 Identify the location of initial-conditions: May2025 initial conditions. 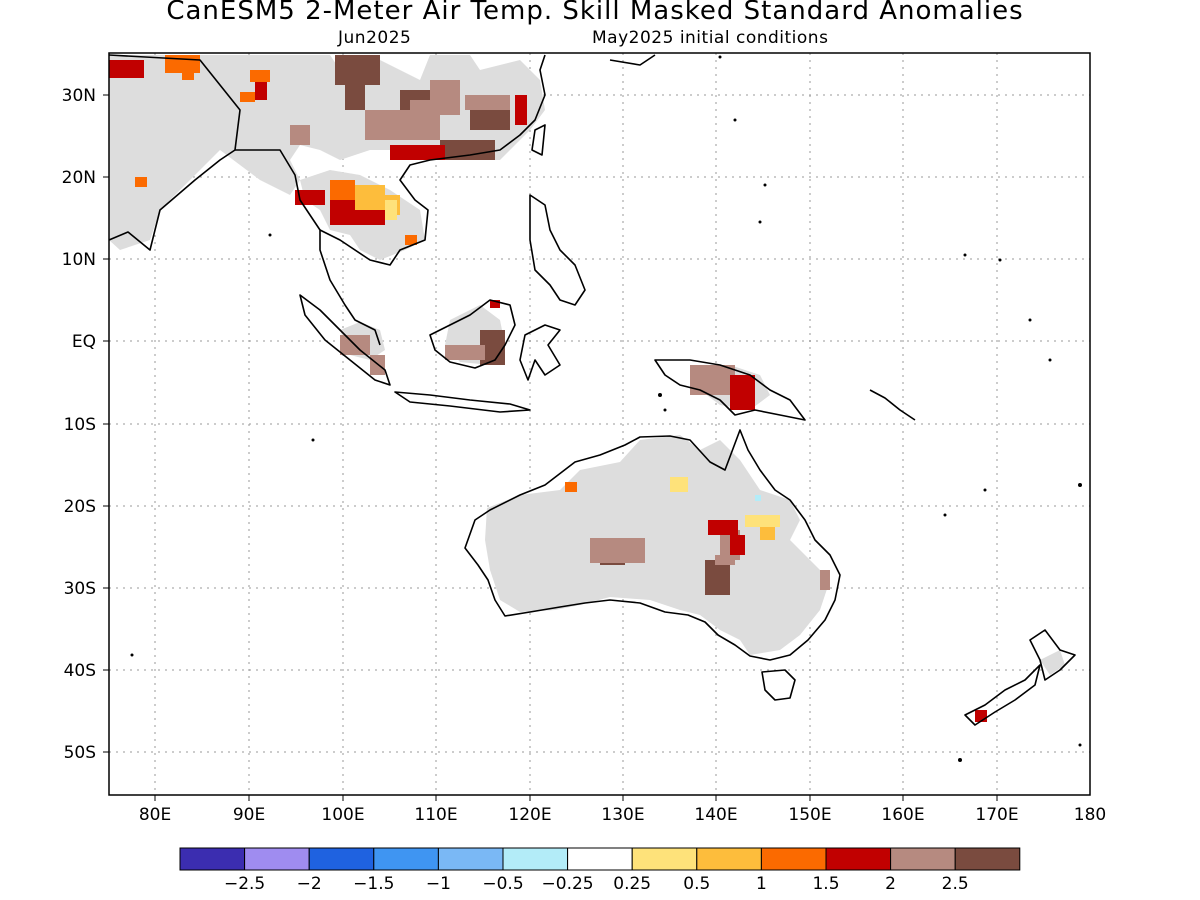
(710, 38).